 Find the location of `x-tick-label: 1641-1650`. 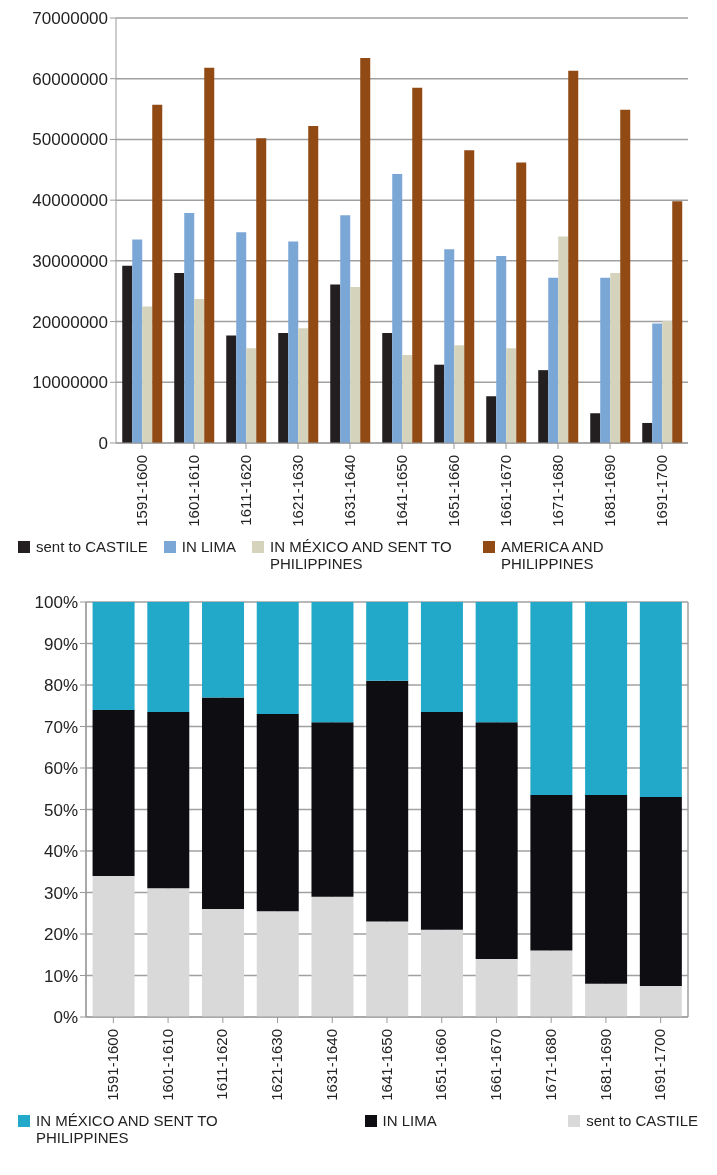

x-tick-label: 1641-1650 is located at coordinates (401, 491).